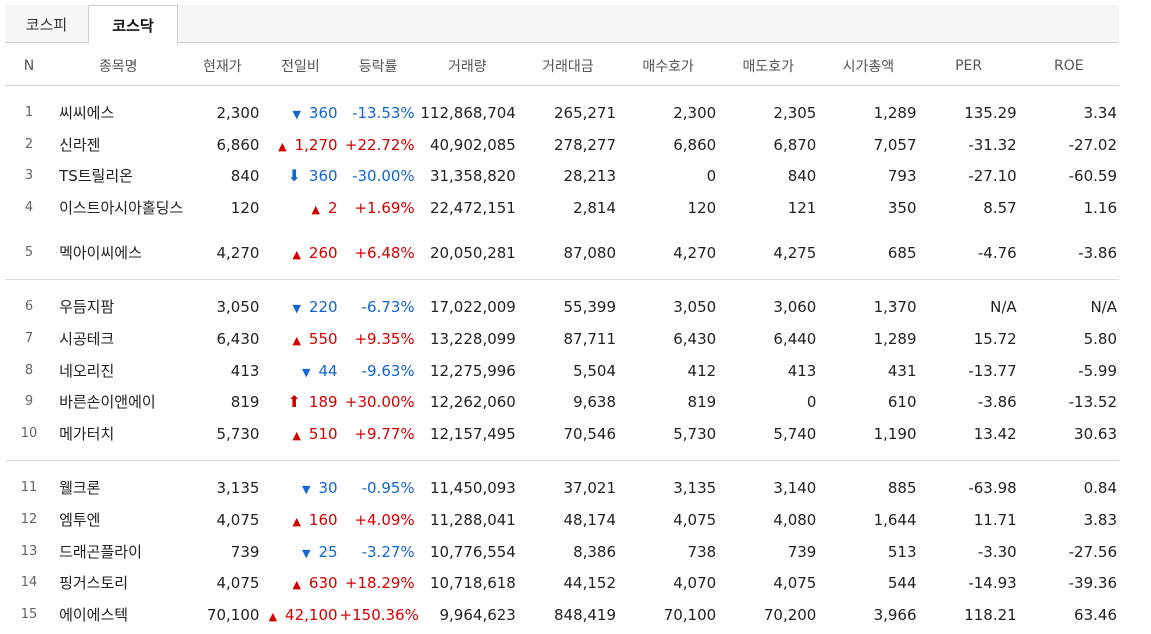 The image size is (1151, 634). What do you see at coordinates (388, 370) in the screenshot?
I see `rate-cell: -9.63%` at bounding box center [388, 370].